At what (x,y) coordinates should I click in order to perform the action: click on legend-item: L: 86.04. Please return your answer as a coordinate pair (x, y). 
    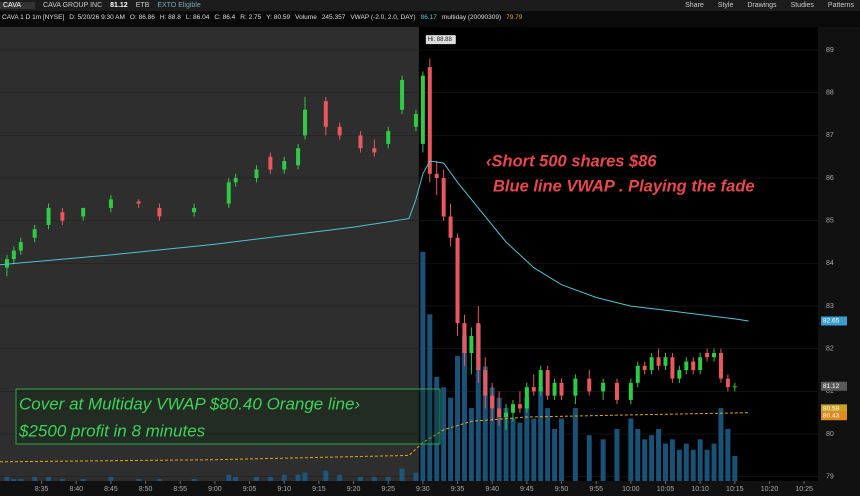
    Looking at the image, I should click on (197, 17).